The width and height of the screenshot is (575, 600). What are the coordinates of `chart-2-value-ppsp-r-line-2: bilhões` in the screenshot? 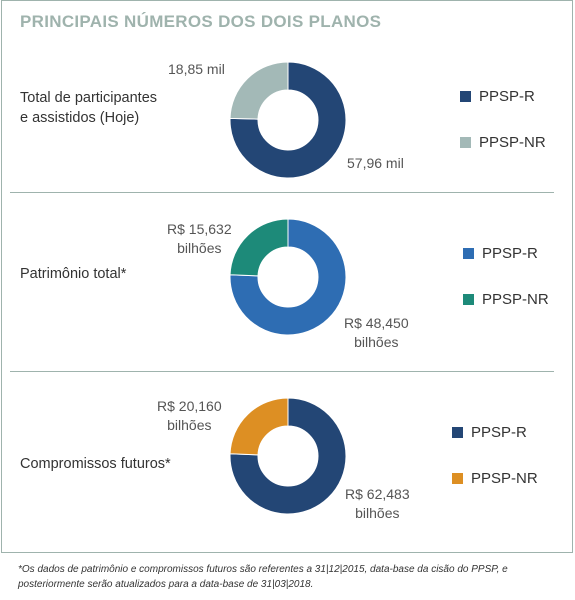 It's located at (376, 342).